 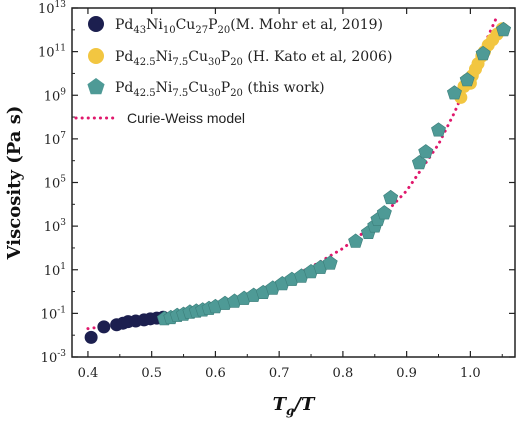 What do you see at coordinates (55, 270) in the screenshot?
I see `y-tick-label: 10¹` at bounding box center [55, 270].